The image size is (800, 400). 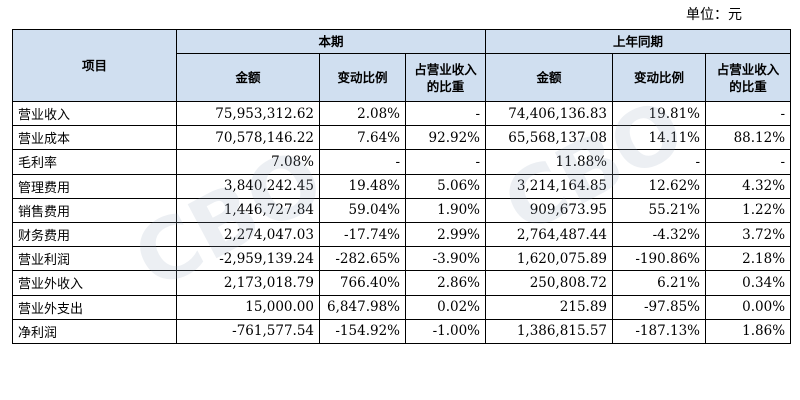 What do you see at coordinates (748, 234) in the screenshot?
I see `prev-share-cell: 3.72%` at bounding box center [748, 234].